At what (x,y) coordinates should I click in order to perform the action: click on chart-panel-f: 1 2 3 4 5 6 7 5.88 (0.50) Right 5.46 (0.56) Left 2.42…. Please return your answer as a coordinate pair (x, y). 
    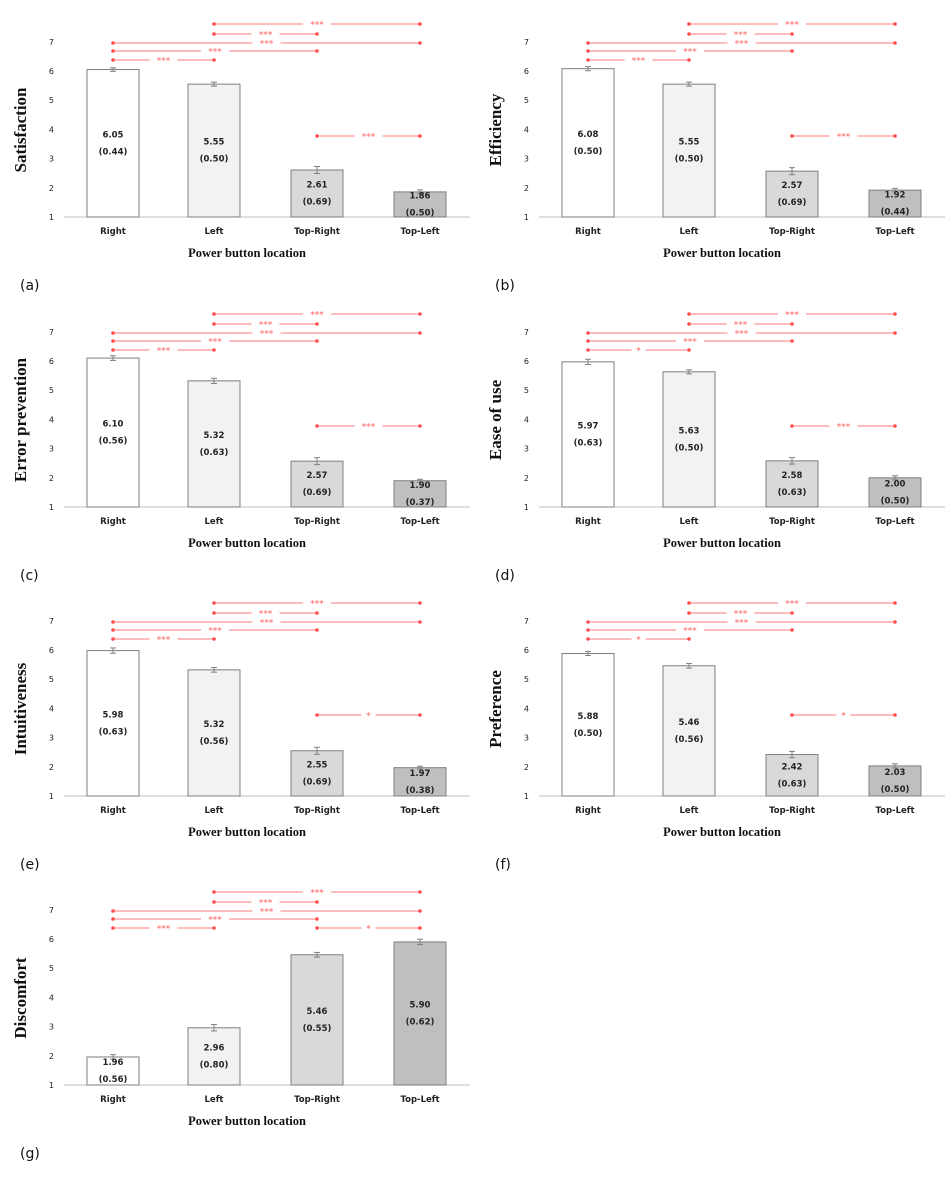
    Looking at the image, I should click on (715, 736).